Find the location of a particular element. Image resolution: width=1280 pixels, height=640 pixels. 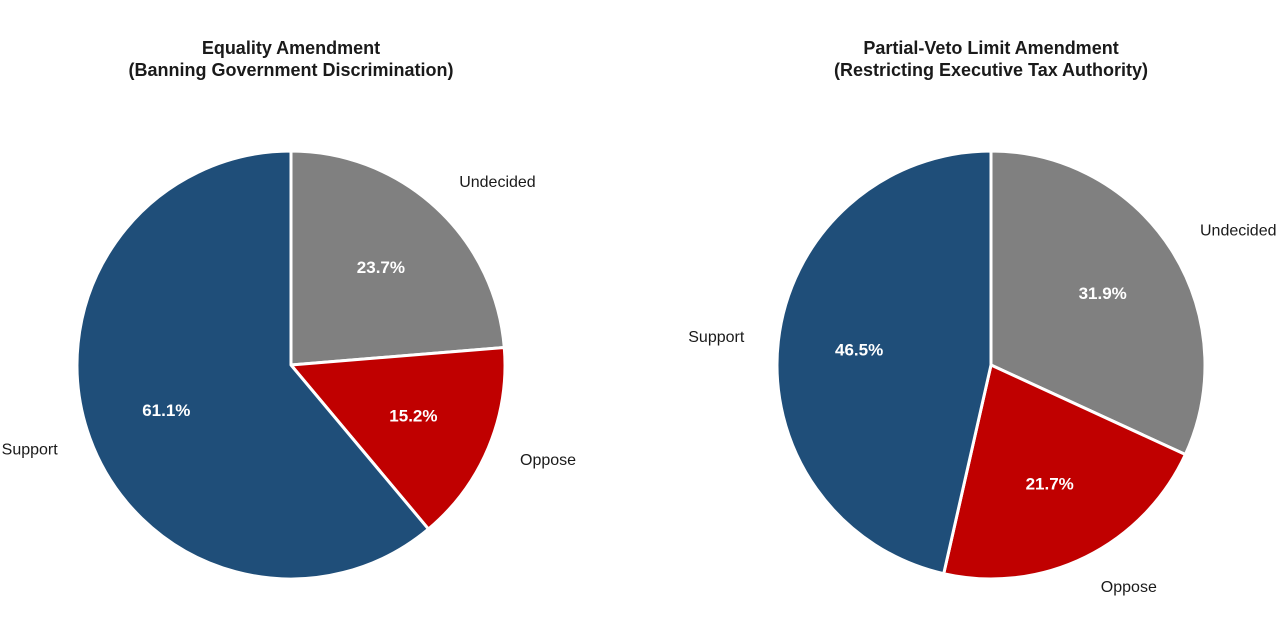

percent-label-undecided: 23.7% is located at coordinates (381, 267).